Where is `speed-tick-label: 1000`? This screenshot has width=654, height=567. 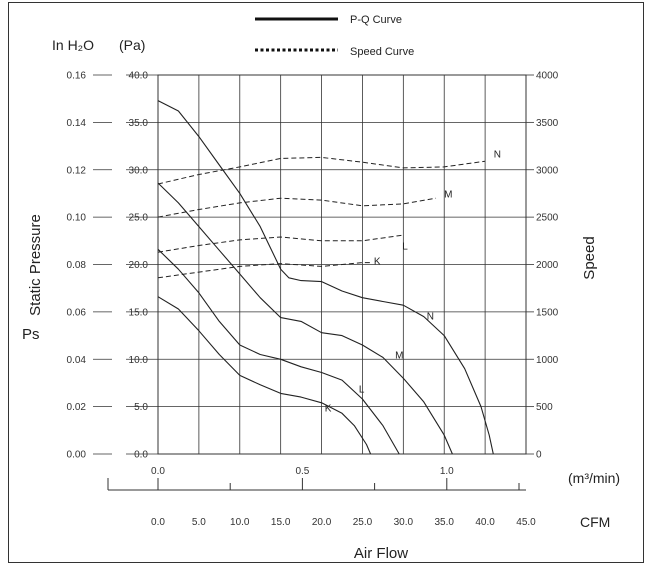 speed-tick-label: 1000 is located at coordinates (547, 360).